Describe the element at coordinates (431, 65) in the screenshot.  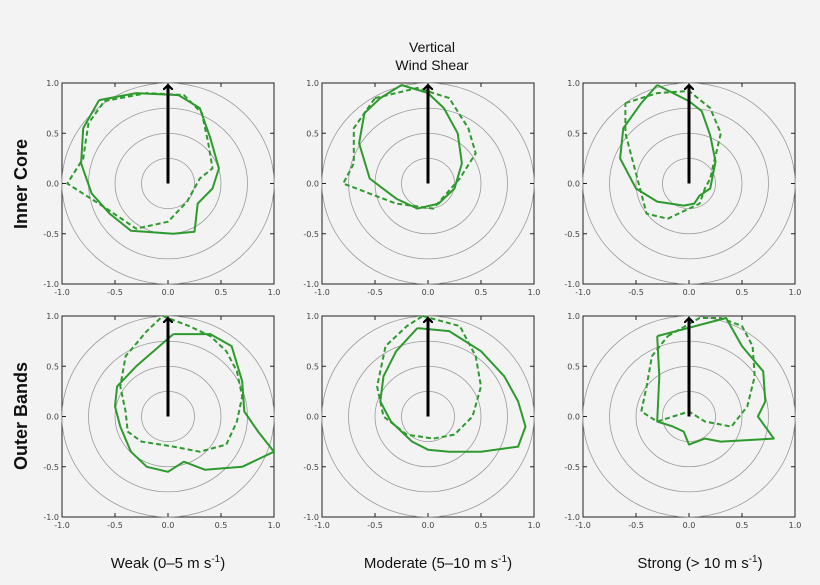
I see `figure-title-line-2: Wind Shear` at that location.